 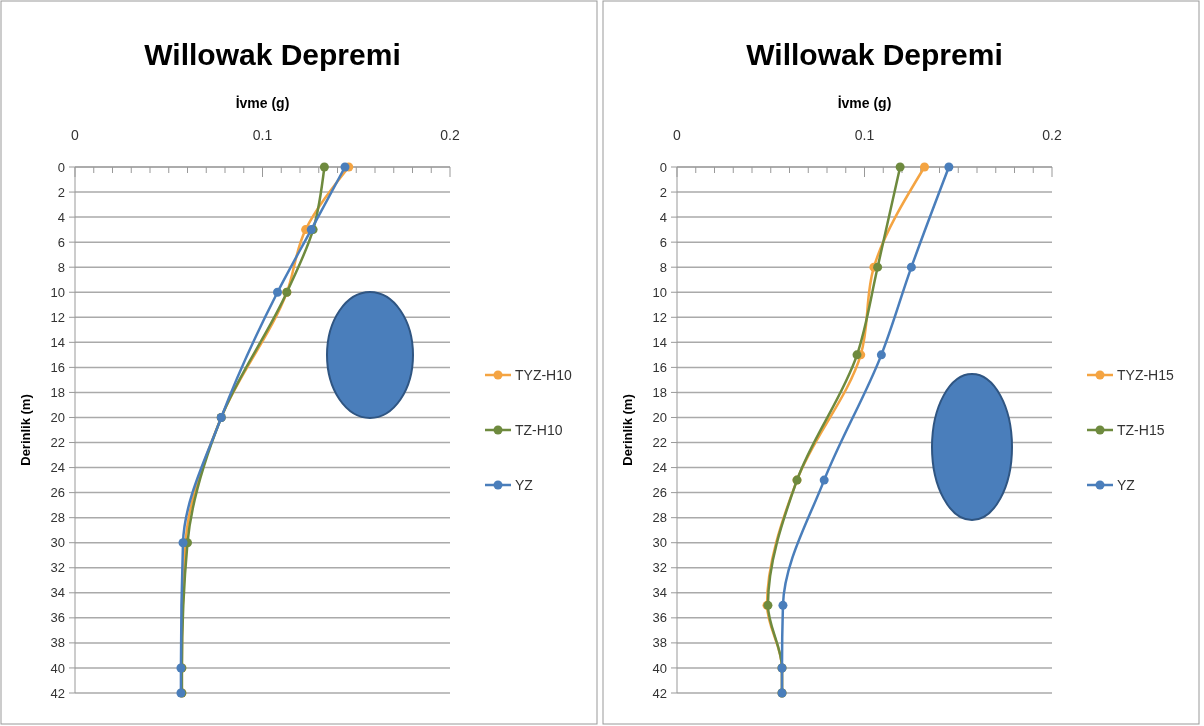 I want to click on legend-label: TYZ-H10, so click(x=543, y=374).